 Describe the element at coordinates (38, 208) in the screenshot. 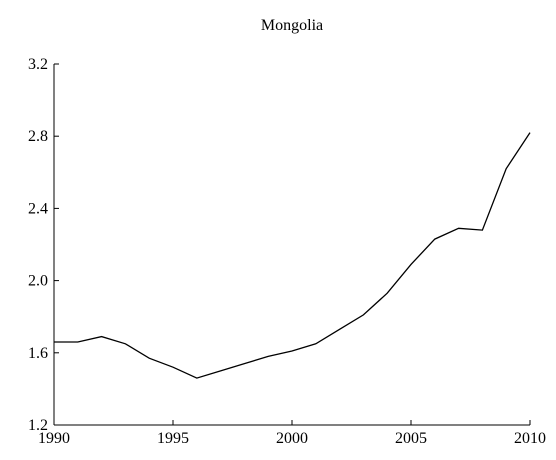

I see `y-tick-label: 2.4` at that location.